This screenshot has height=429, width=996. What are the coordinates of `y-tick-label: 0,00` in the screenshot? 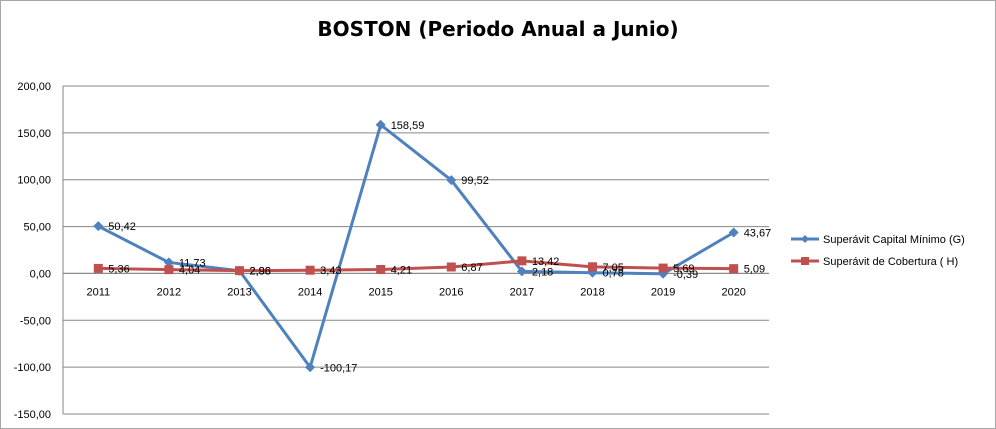 It's located at (40, 274).